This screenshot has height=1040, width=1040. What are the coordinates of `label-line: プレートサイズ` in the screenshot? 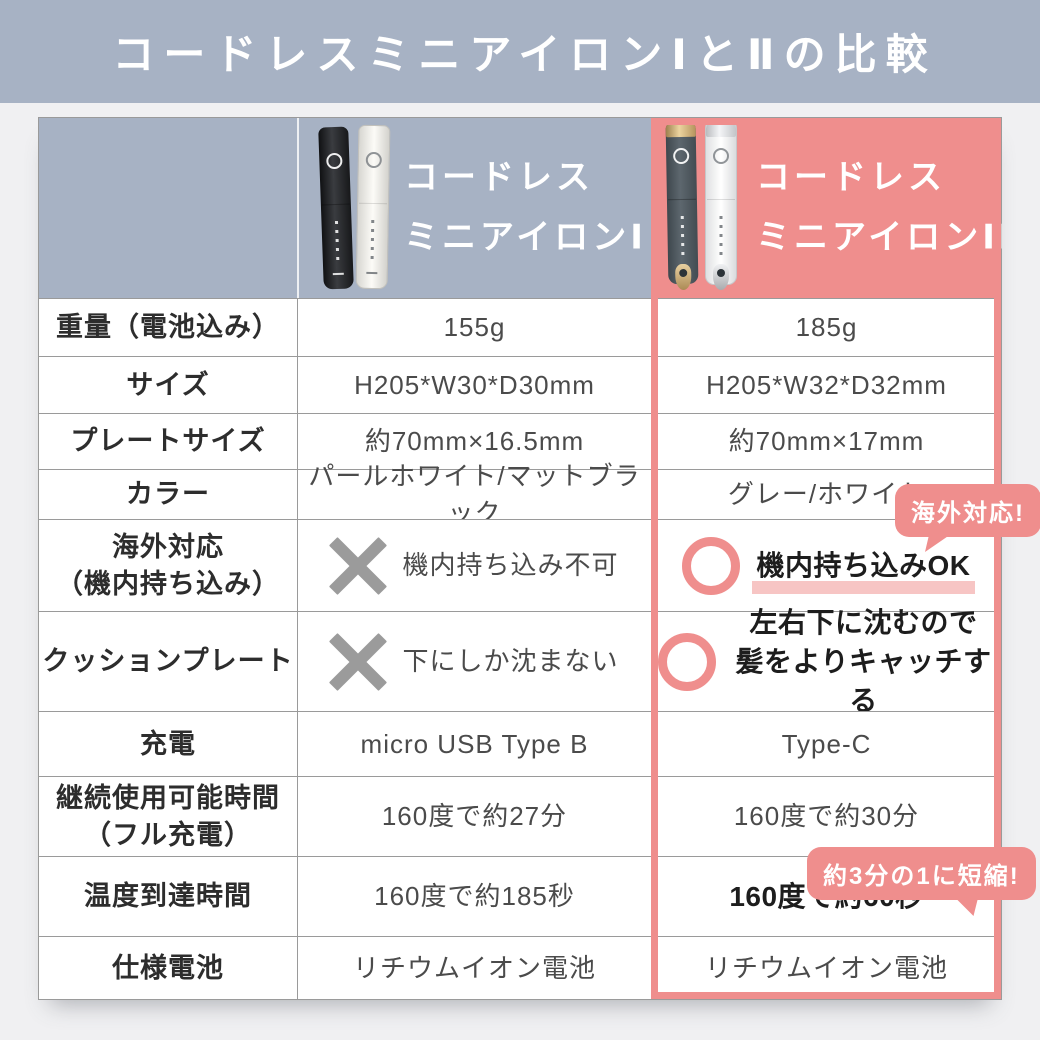 It's located at (168, 441).